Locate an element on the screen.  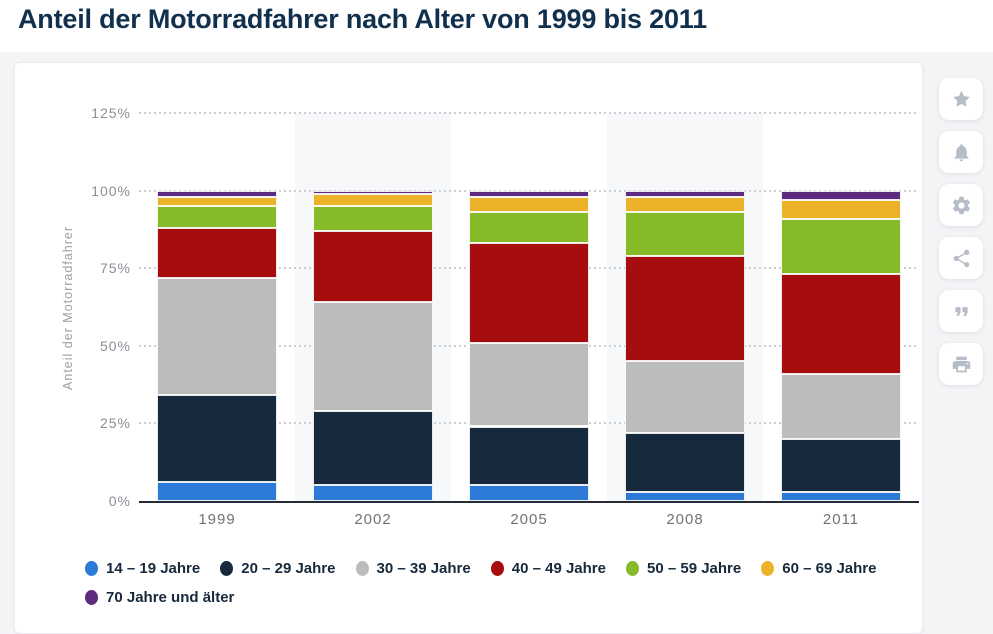
y-axis-title: Anteil der Motorradfahrer is located at coordinates (68, 308).